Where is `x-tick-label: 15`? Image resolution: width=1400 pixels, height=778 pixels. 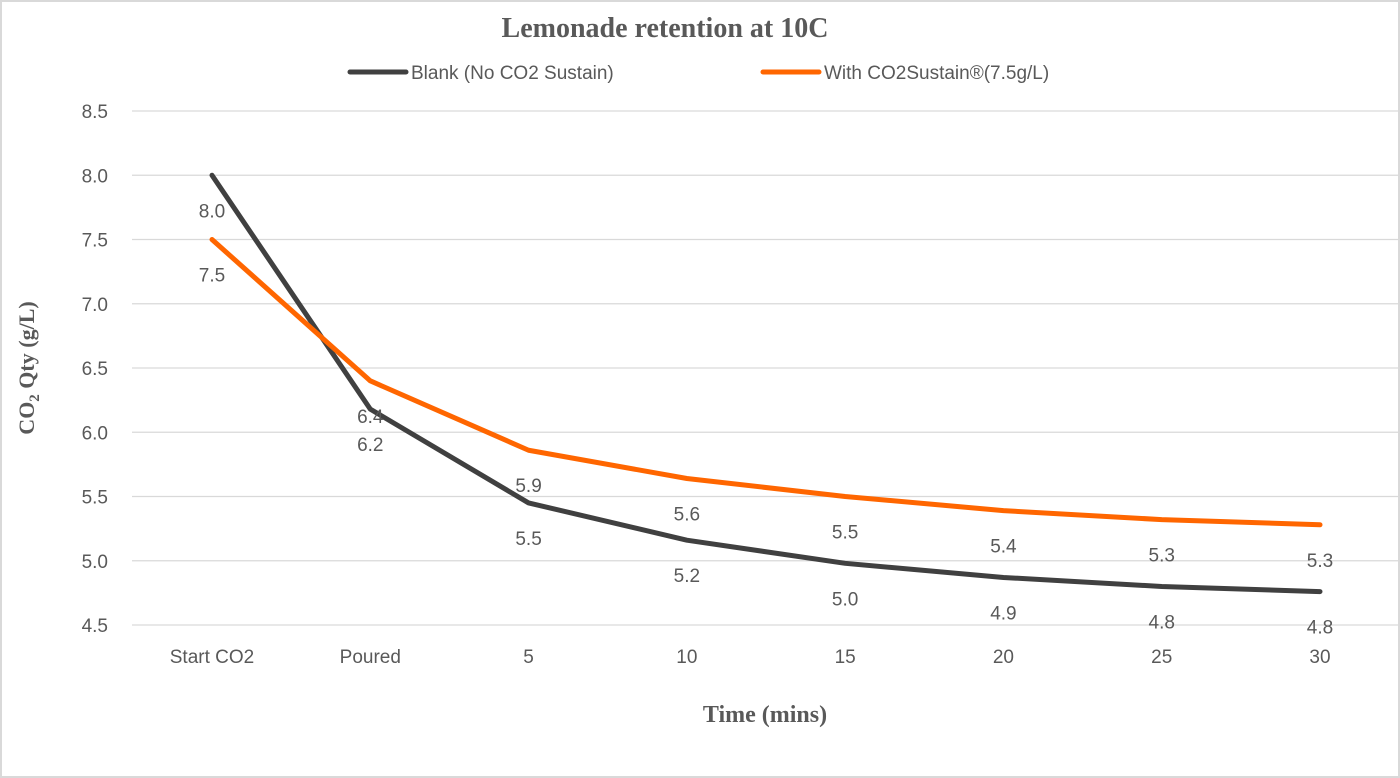
x-tick-label: 15 is located at coordinates (845, 657).